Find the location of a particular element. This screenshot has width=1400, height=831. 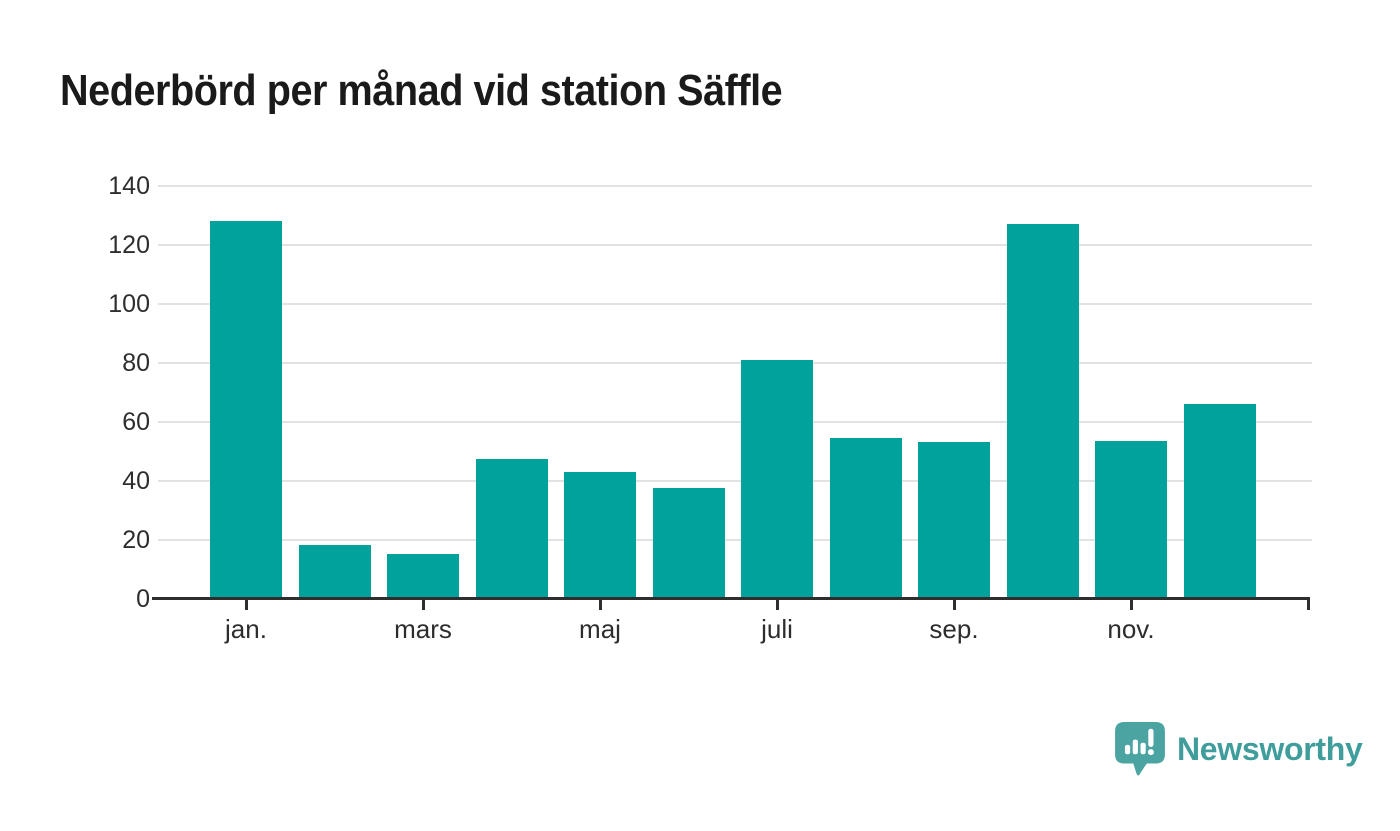

chart-title: Nederbörd per månad vid station Säffle is located at coordinates (421, 90).